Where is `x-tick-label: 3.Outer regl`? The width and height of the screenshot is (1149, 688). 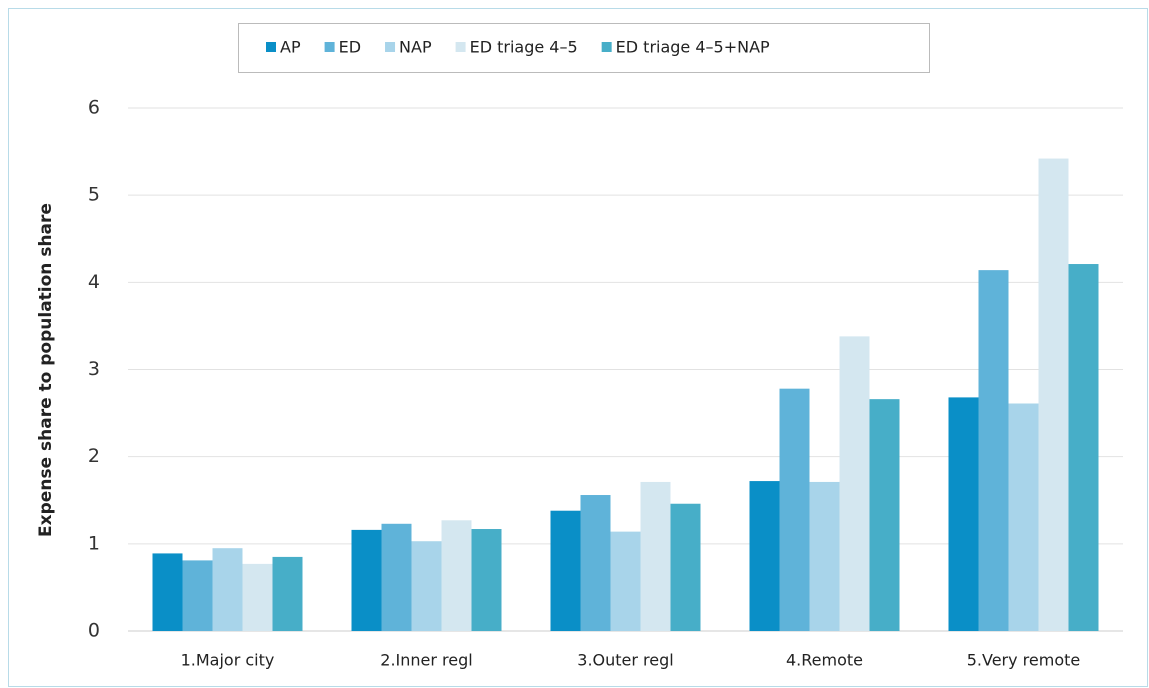 x-tick-label: 3.Outer regl is located at coordinates (625, 660).